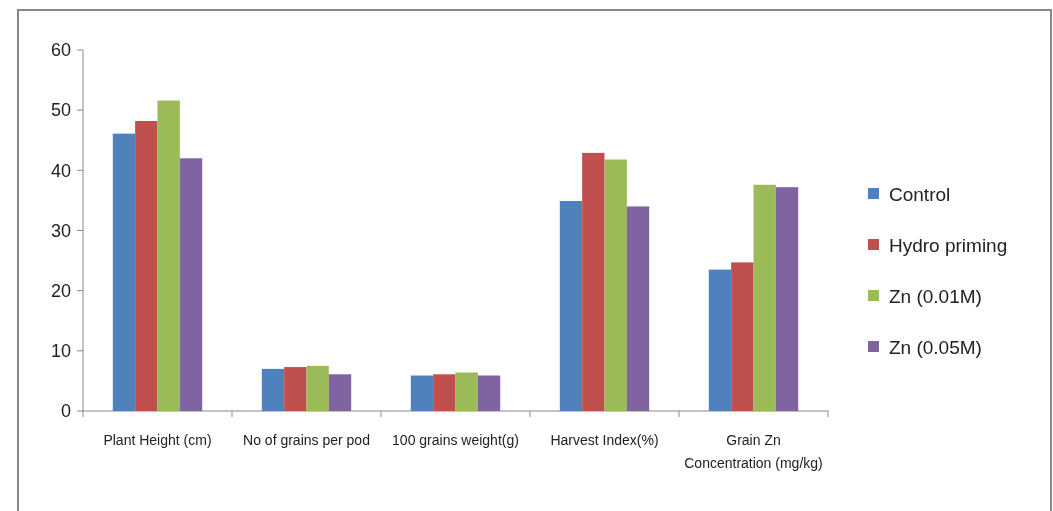 This screenshot has width=1053, height=511. I want to click on y-tick-label: 10, so click(60, 351).